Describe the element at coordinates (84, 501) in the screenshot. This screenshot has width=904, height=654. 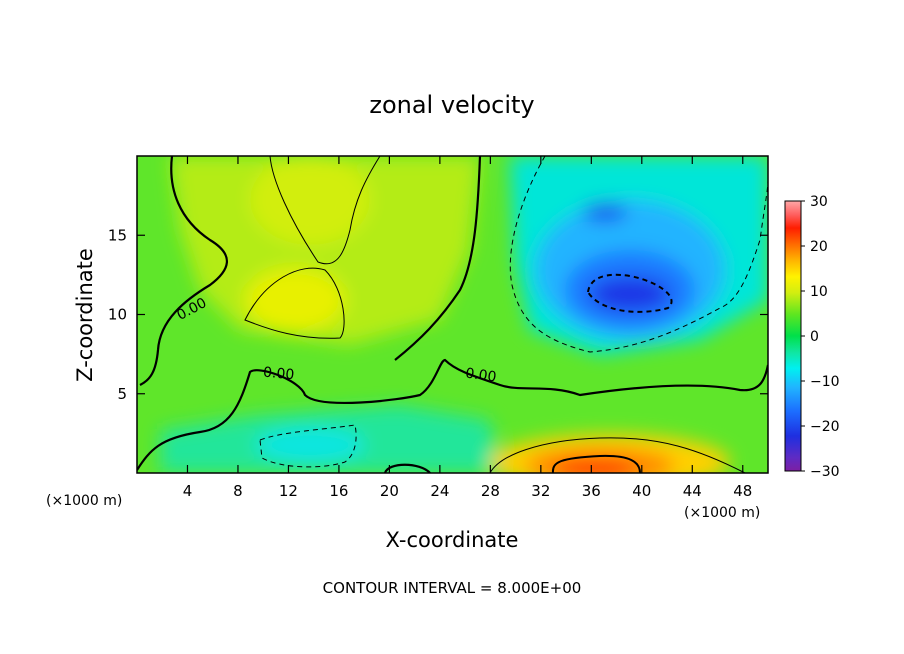
I see `x-unit-left: (×1000 m)` at that location.